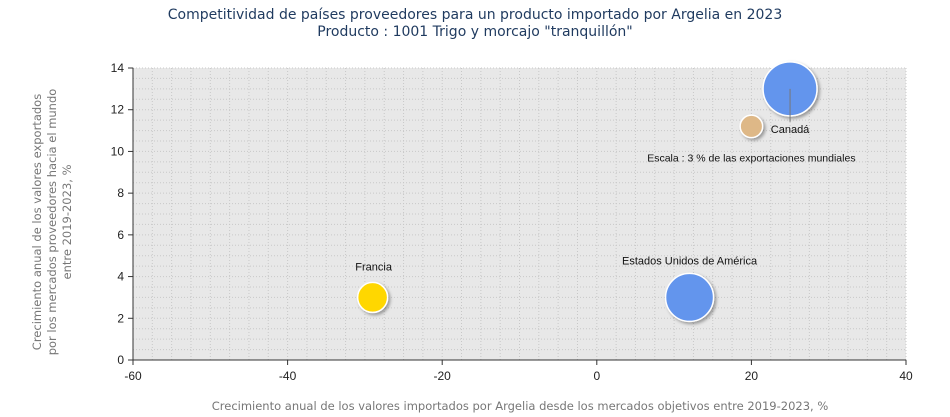  What do you see at coordinates (790, 130) in the screenshot?
I see `bubble-label: Canadá` at bounding box center [790, 130].